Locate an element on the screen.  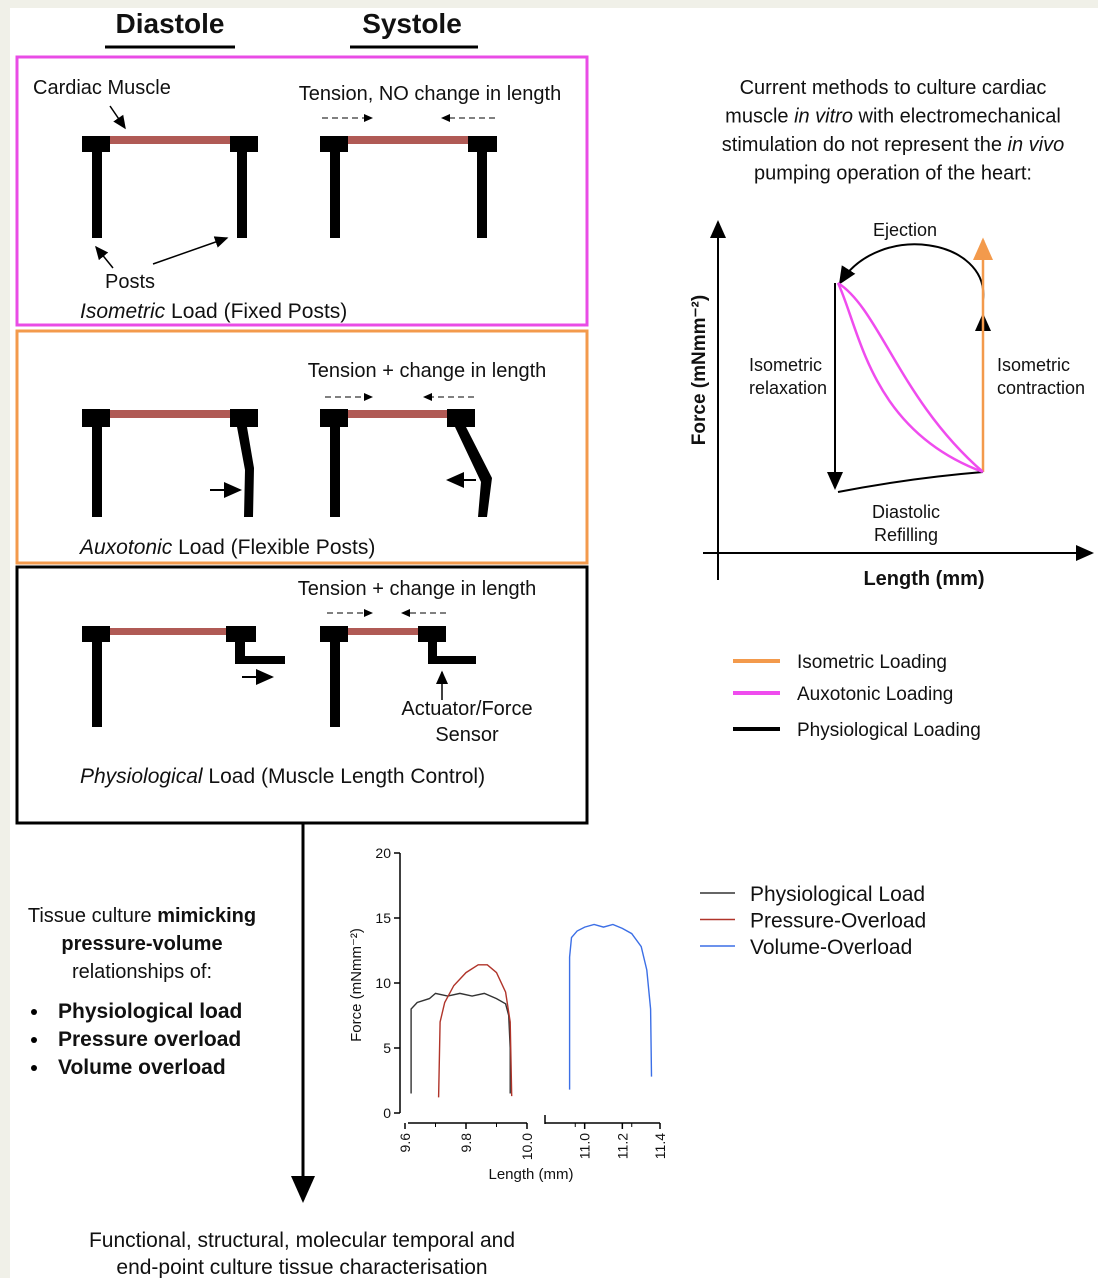
y-tick-label: 10 is located at coordinates (383, 983).